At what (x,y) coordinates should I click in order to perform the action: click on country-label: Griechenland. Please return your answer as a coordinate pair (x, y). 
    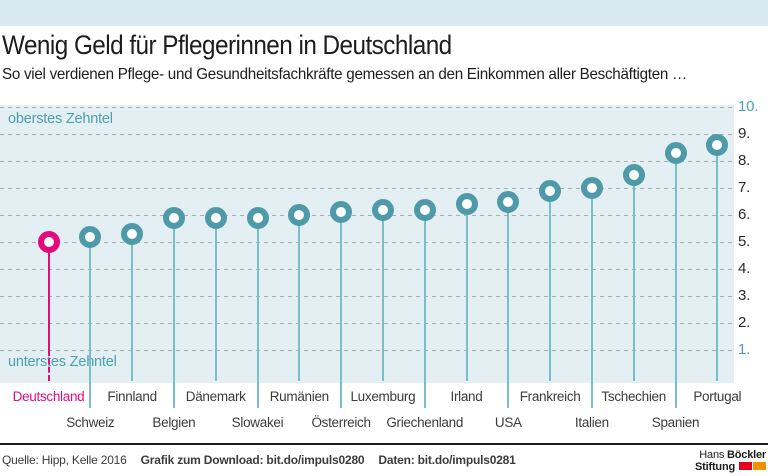
    Looking at the image, I should click on (425, 422).